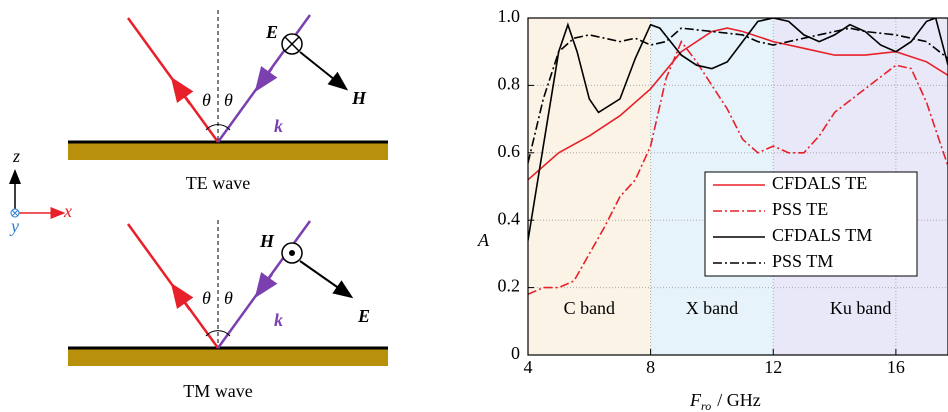  Describe the element at coordinates (515, 353) in the screenshot. I see `y-tick-label: 0` at that location.